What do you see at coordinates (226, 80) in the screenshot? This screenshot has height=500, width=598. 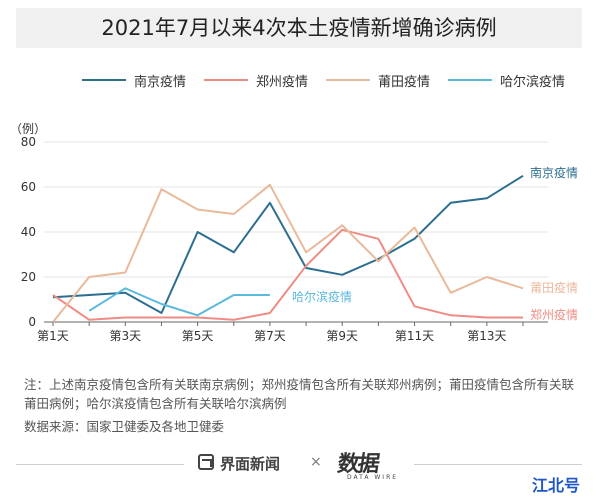 I see `legend-swatch-zhengzhou` at bounding box center [226, 80].